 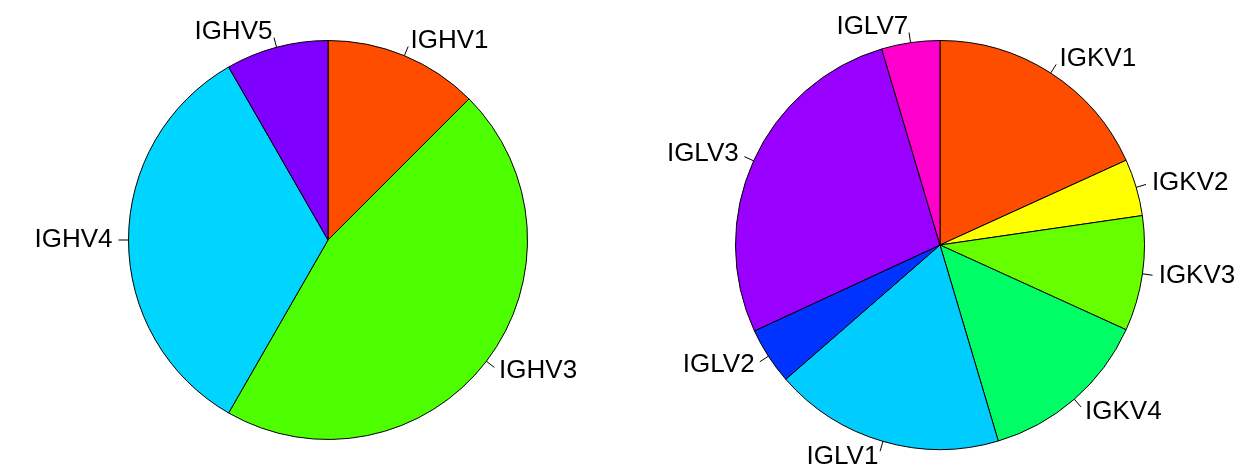 What do you see at coordinates (842, 452) in the screenshot?
I see `slice-label: IGLV1` at bounding box center [842, 452].